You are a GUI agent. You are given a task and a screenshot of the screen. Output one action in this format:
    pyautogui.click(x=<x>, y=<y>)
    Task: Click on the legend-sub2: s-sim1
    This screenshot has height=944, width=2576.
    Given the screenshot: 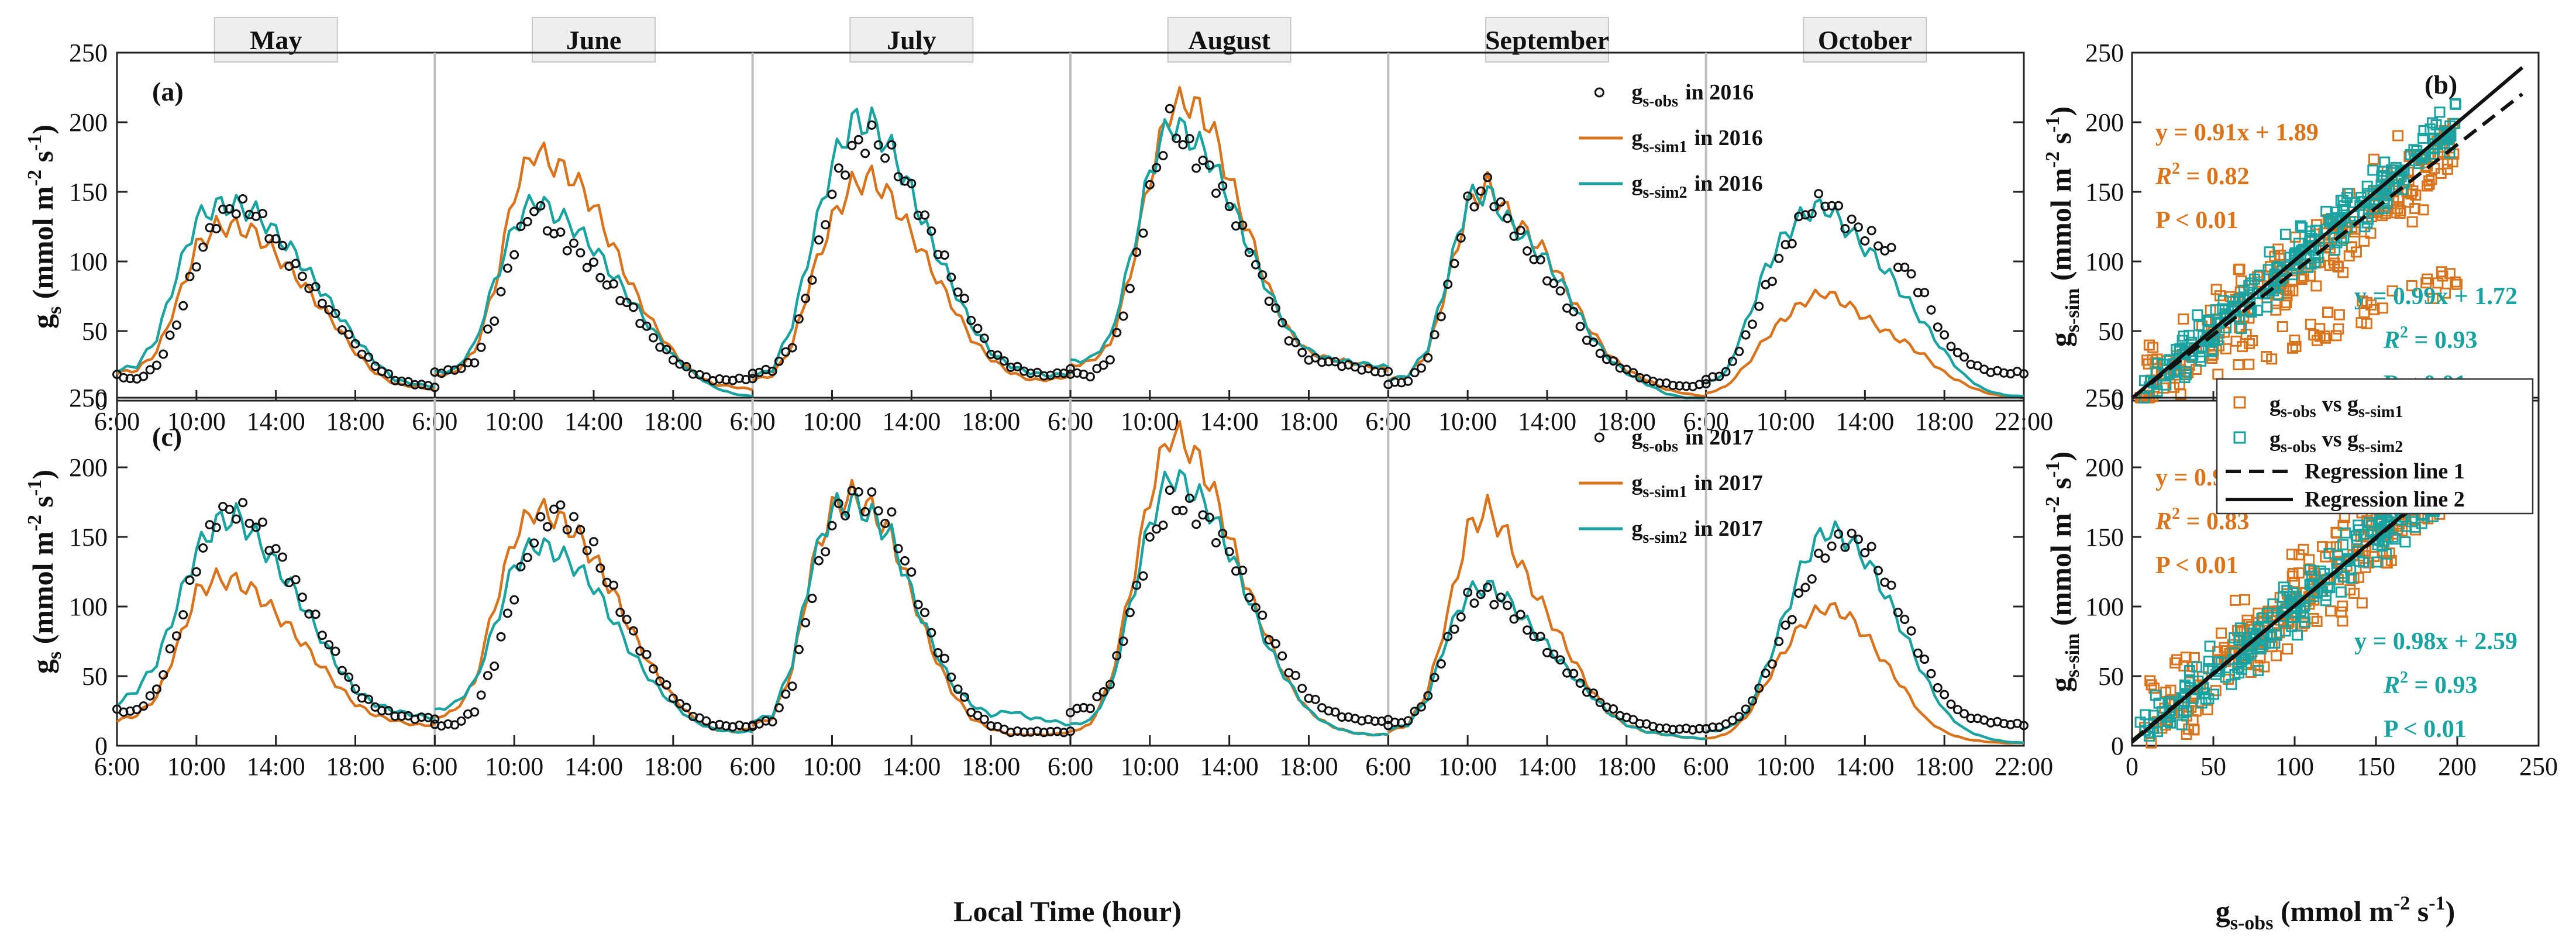 What is the action you would take?
    pyautogui.click(x=2380, y=412)
    